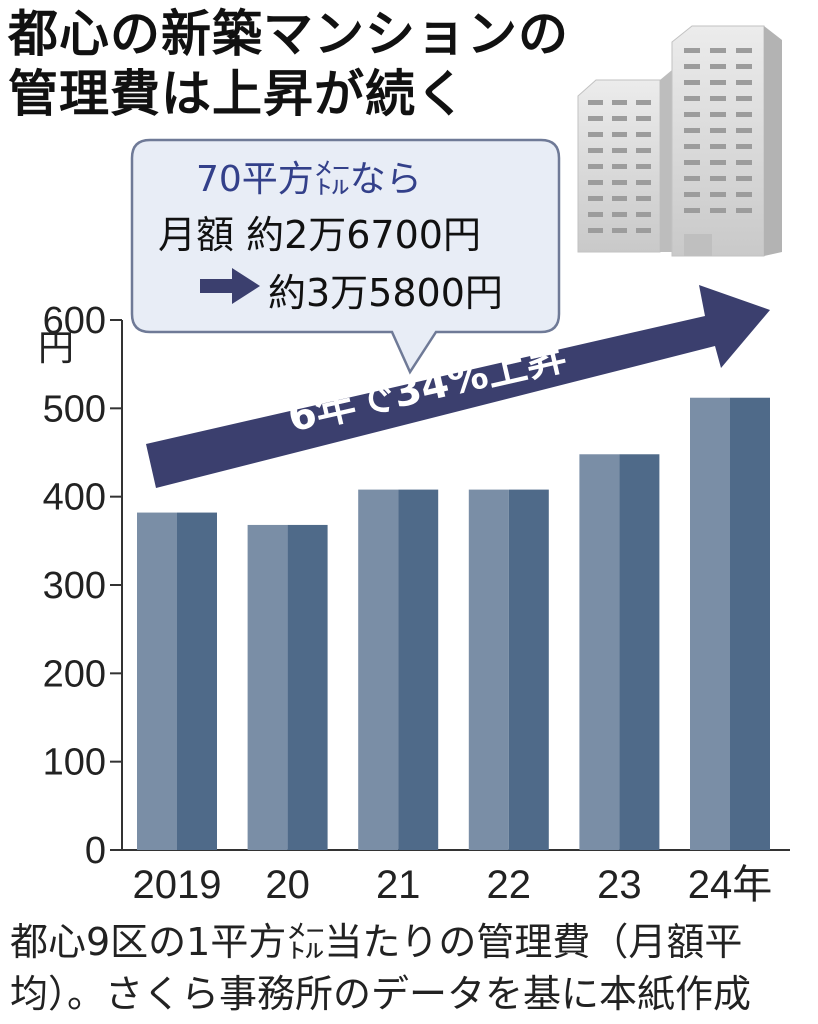  Describe the element at coordinates (287, 885) in the screenshot. I see `x-tick-label: 20` at that location.